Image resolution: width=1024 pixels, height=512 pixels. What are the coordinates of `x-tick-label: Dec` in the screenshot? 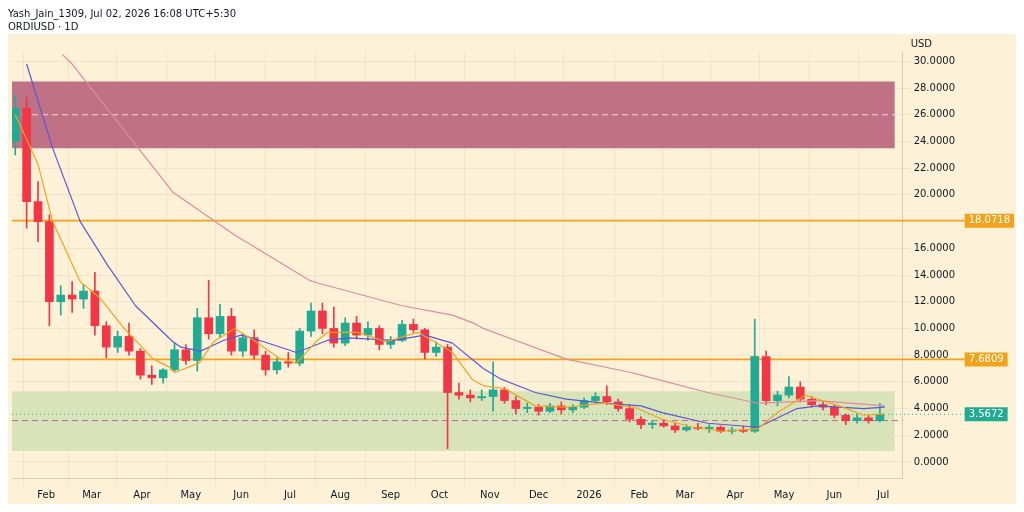 It's located at (538, 494).